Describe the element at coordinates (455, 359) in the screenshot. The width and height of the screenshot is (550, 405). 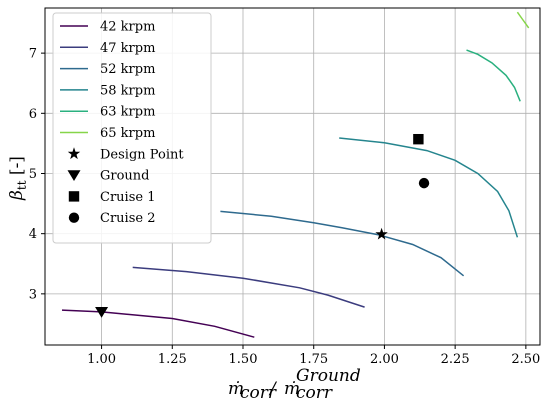
I see `x-tick-label: 2.25` at that location.